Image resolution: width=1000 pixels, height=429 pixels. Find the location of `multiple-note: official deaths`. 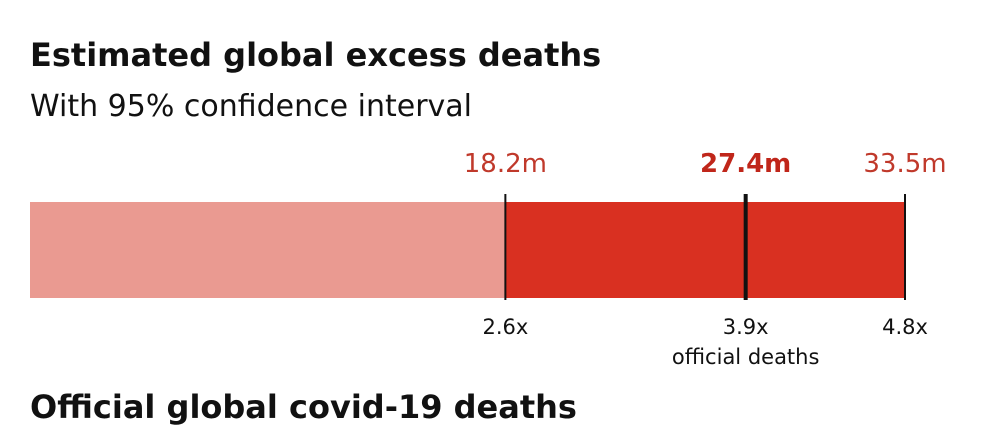

multiple-note: official deaths is located at coordinates (746, 357).